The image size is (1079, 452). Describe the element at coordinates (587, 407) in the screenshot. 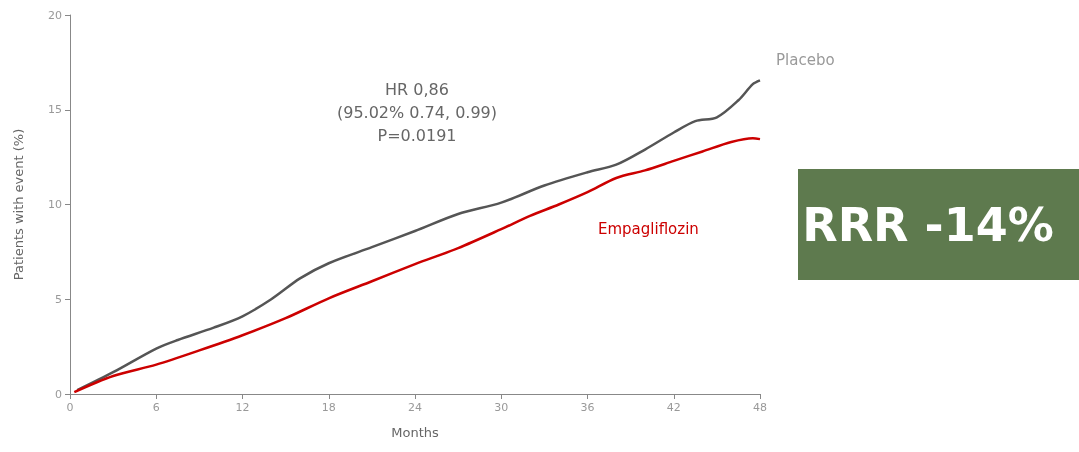

I see `x-tick-label: 36` at that location.